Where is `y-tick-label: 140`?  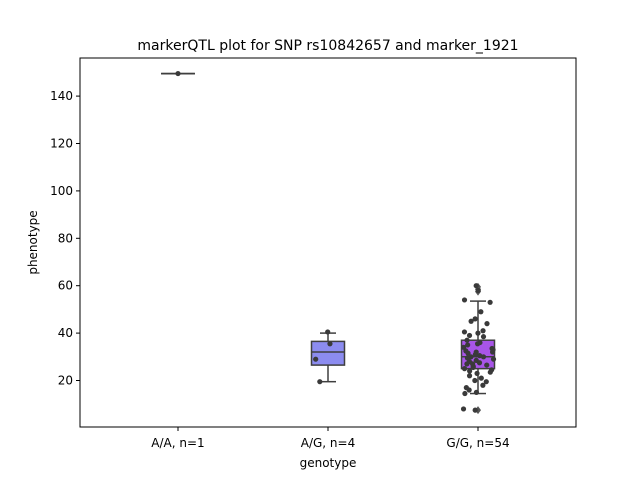 y-tick-label: 140 is located at coordinates (61, 96).